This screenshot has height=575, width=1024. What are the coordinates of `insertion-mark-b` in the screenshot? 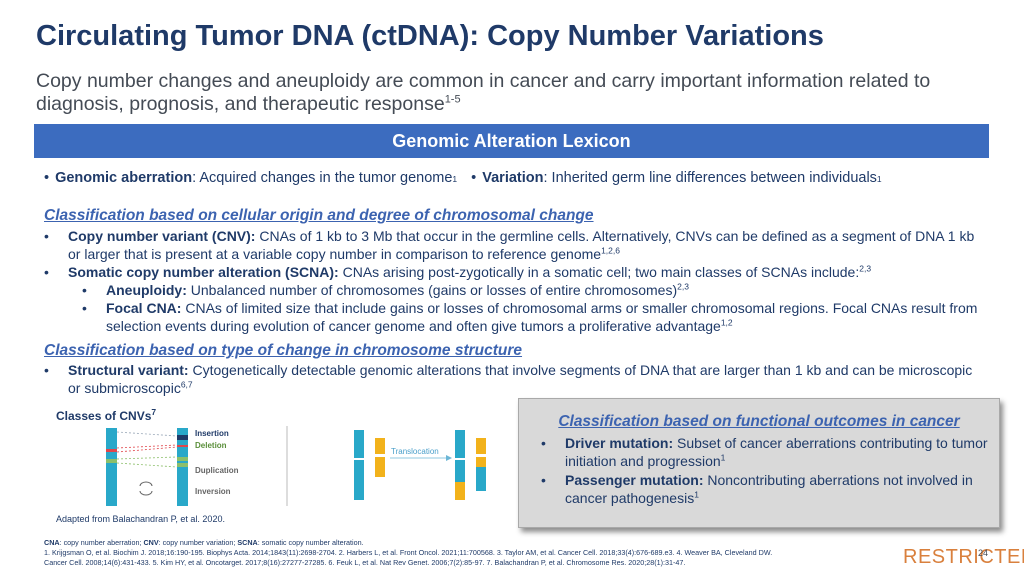 It's located at (182, 437).